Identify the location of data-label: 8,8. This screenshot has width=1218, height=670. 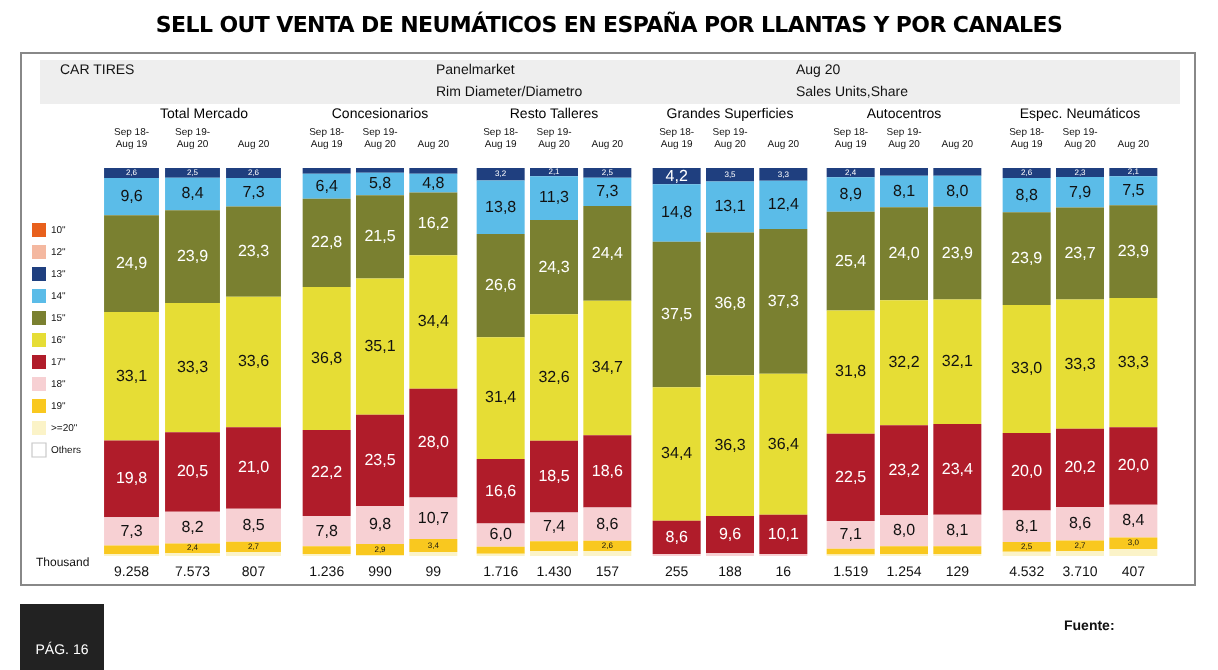
(1027, 194).